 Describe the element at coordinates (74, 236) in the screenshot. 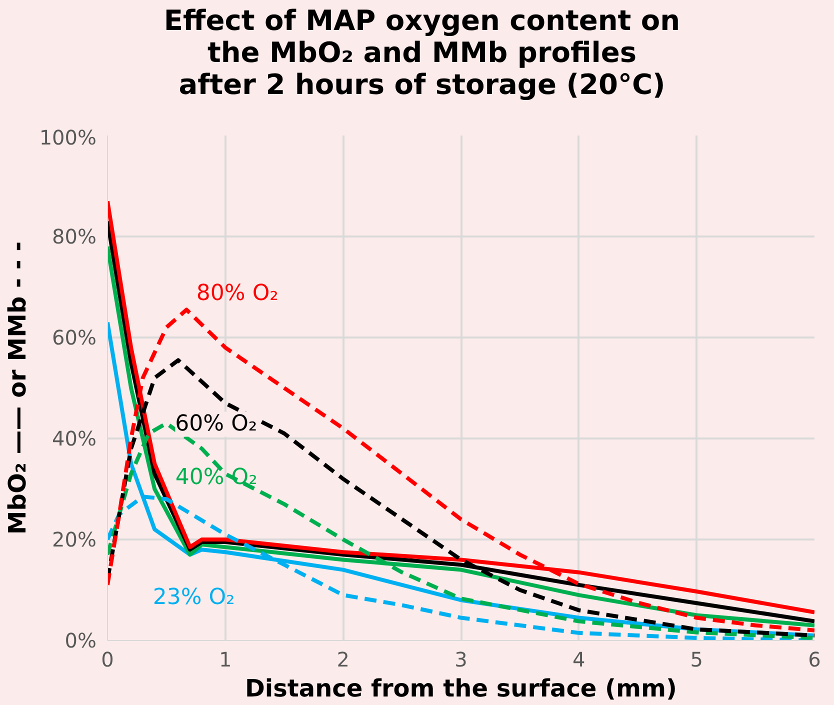

I see `y-tick-label: 80%` at that location.